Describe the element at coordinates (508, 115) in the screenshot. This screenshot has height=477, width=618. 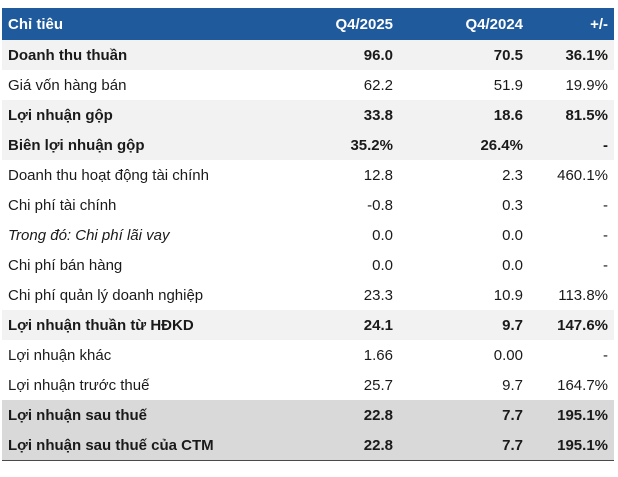
I see `row-q4-2024: 18.6` at that location.